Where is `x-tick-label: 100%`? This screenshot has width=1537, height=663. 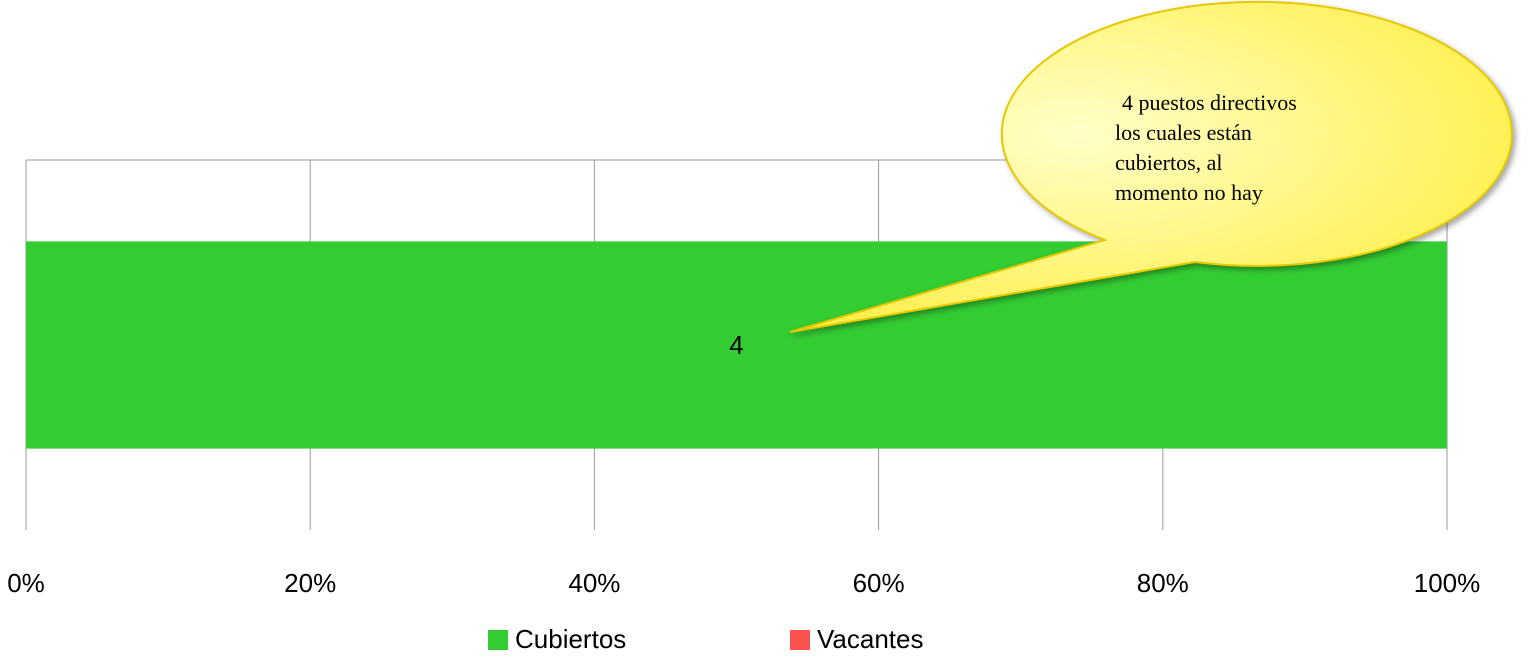 x-tick-label: 100% is located at coordinates (1447, 583).